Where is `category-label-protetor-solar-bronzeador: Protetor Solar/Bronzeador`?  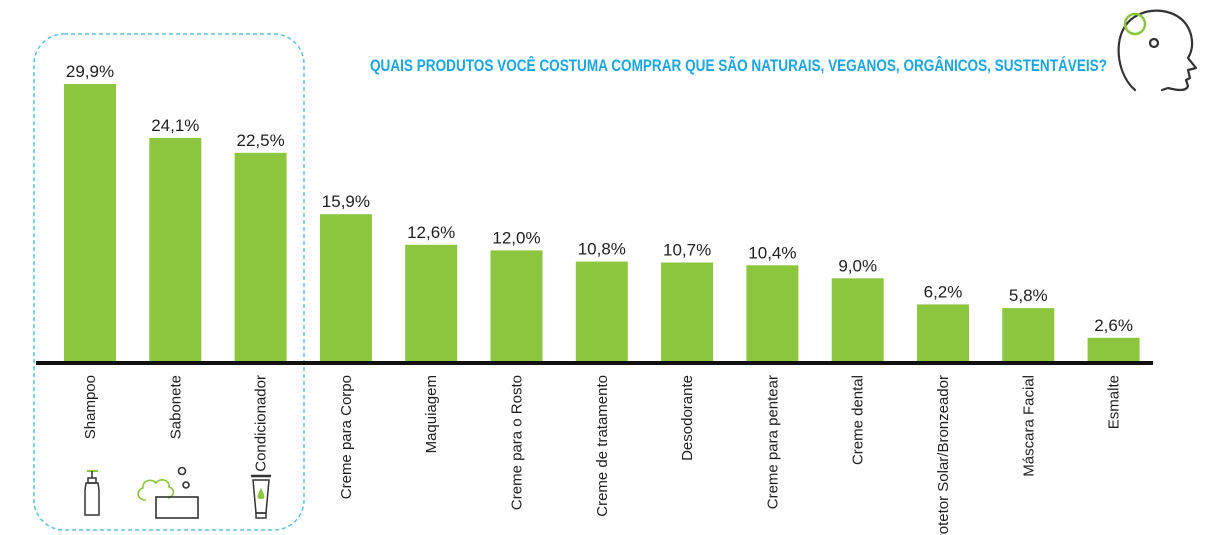 category-label-protetor-solar-bronzeador: Protetor Solar/Bronzeador is located at coordinates (943, 455).